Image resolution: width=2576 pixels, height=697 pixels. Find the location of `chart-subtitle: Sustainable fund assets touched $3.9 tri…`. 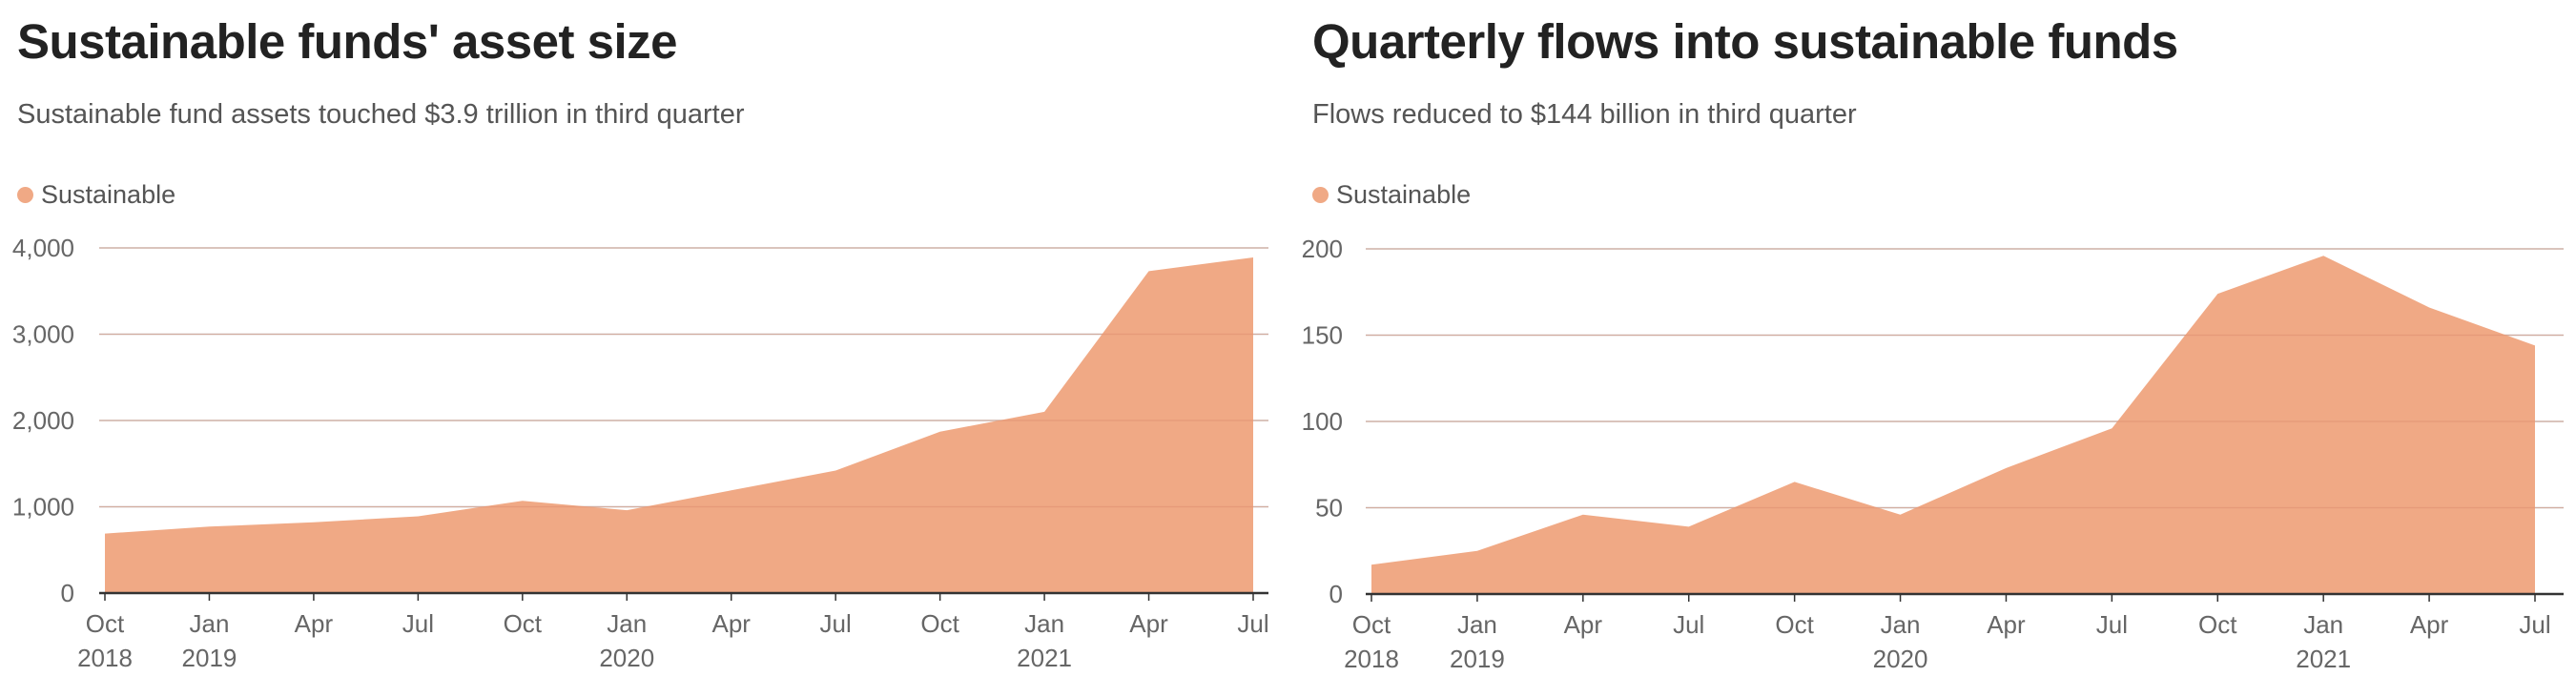

chart-subtitle: Sustainable fund assets touched $3.9 tri… is located at coordinates (381, 115).